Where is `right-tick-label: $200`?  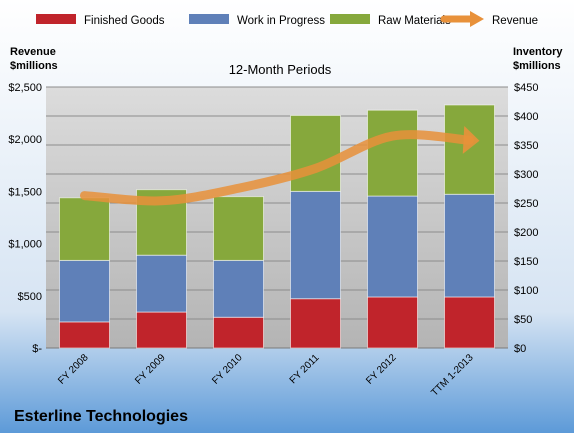
right-tick-label: $200 is located at coordinates (526, 233).